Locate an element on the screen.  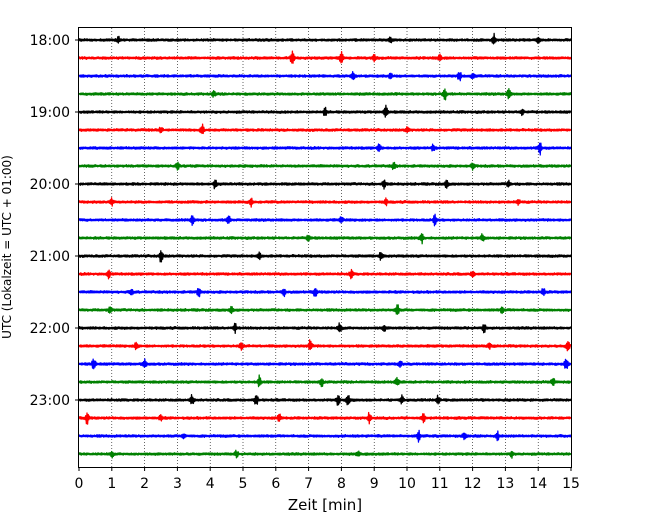
x-tick-label: 15 is located at coordinates (571, 484).